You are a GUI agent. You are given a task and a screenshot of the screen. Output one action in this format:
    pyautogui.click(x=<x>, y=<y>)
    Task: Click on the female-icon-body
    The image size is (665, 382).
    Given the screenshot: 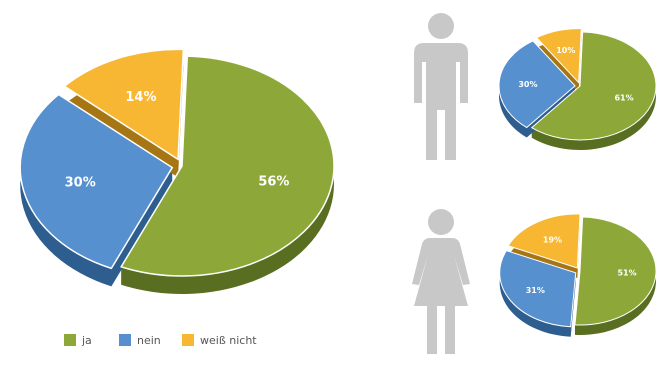 What is the action you would take?
    pyautogui.click(x=441, y=296)
    